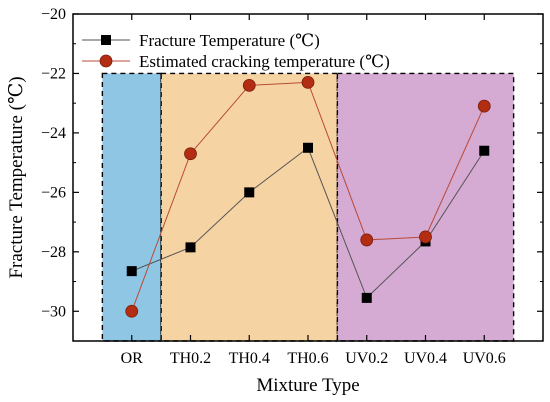 The width and height of the screenshot is (550, 402). Describe the element at coordinates (308, 82) in the screenshot. I see `circle-marker-TH0.6` at that location.